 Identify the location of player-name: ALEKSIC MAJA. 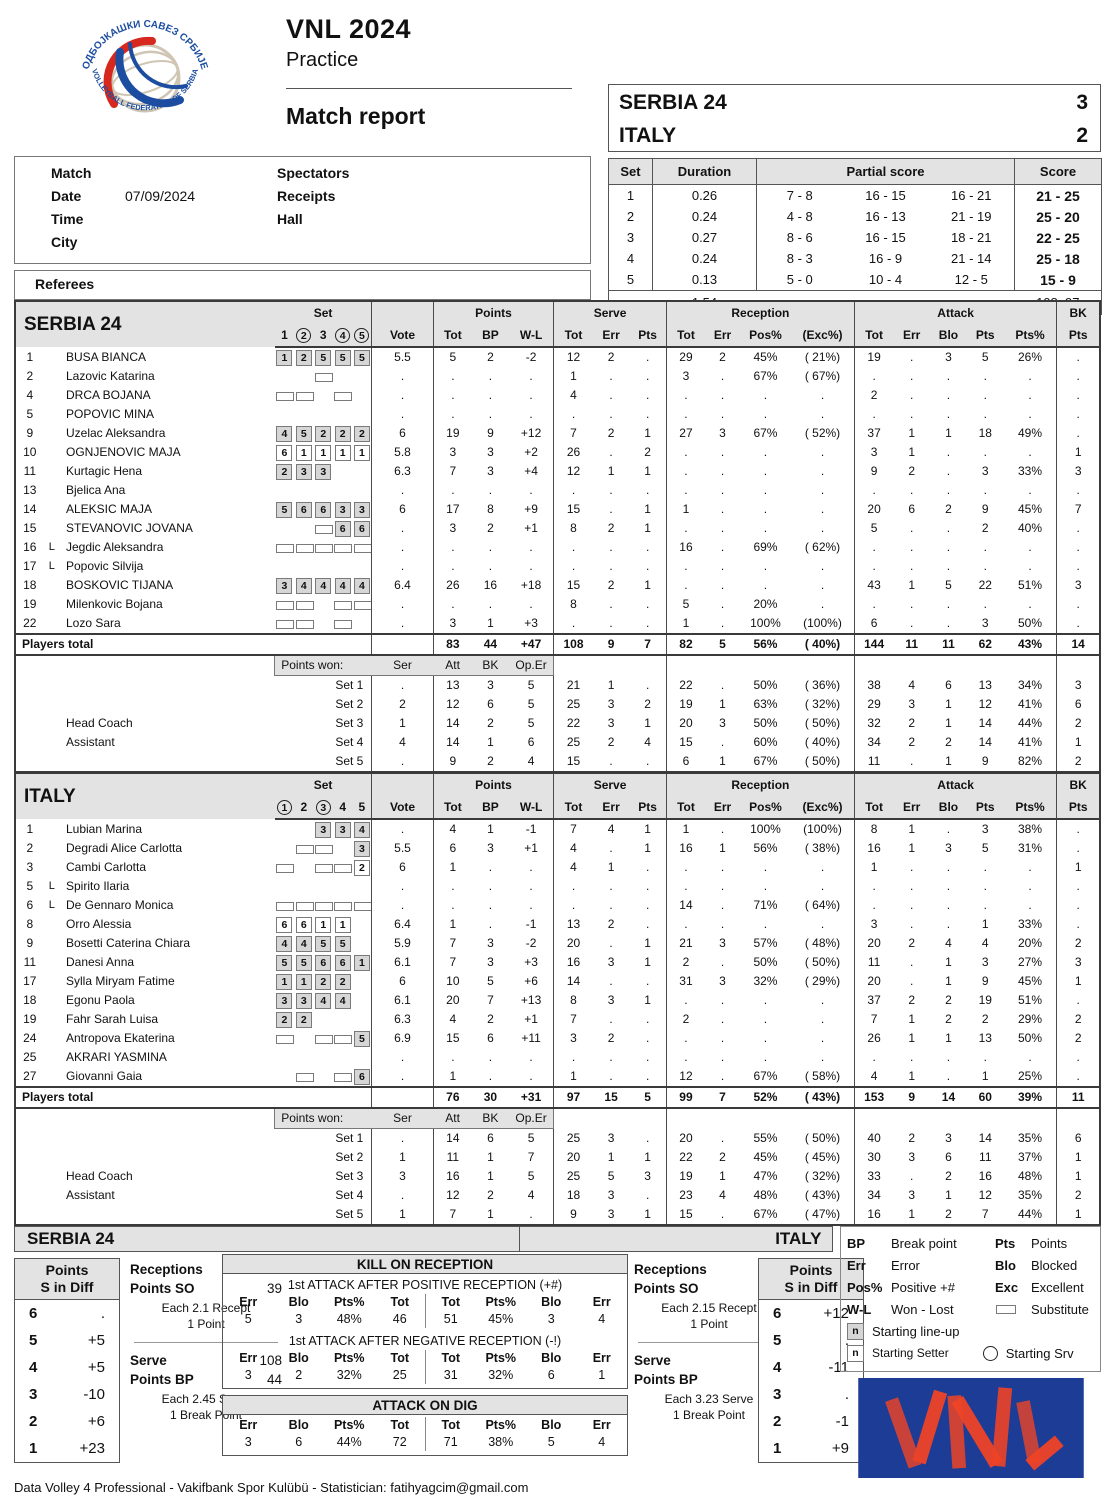
(109, 509).